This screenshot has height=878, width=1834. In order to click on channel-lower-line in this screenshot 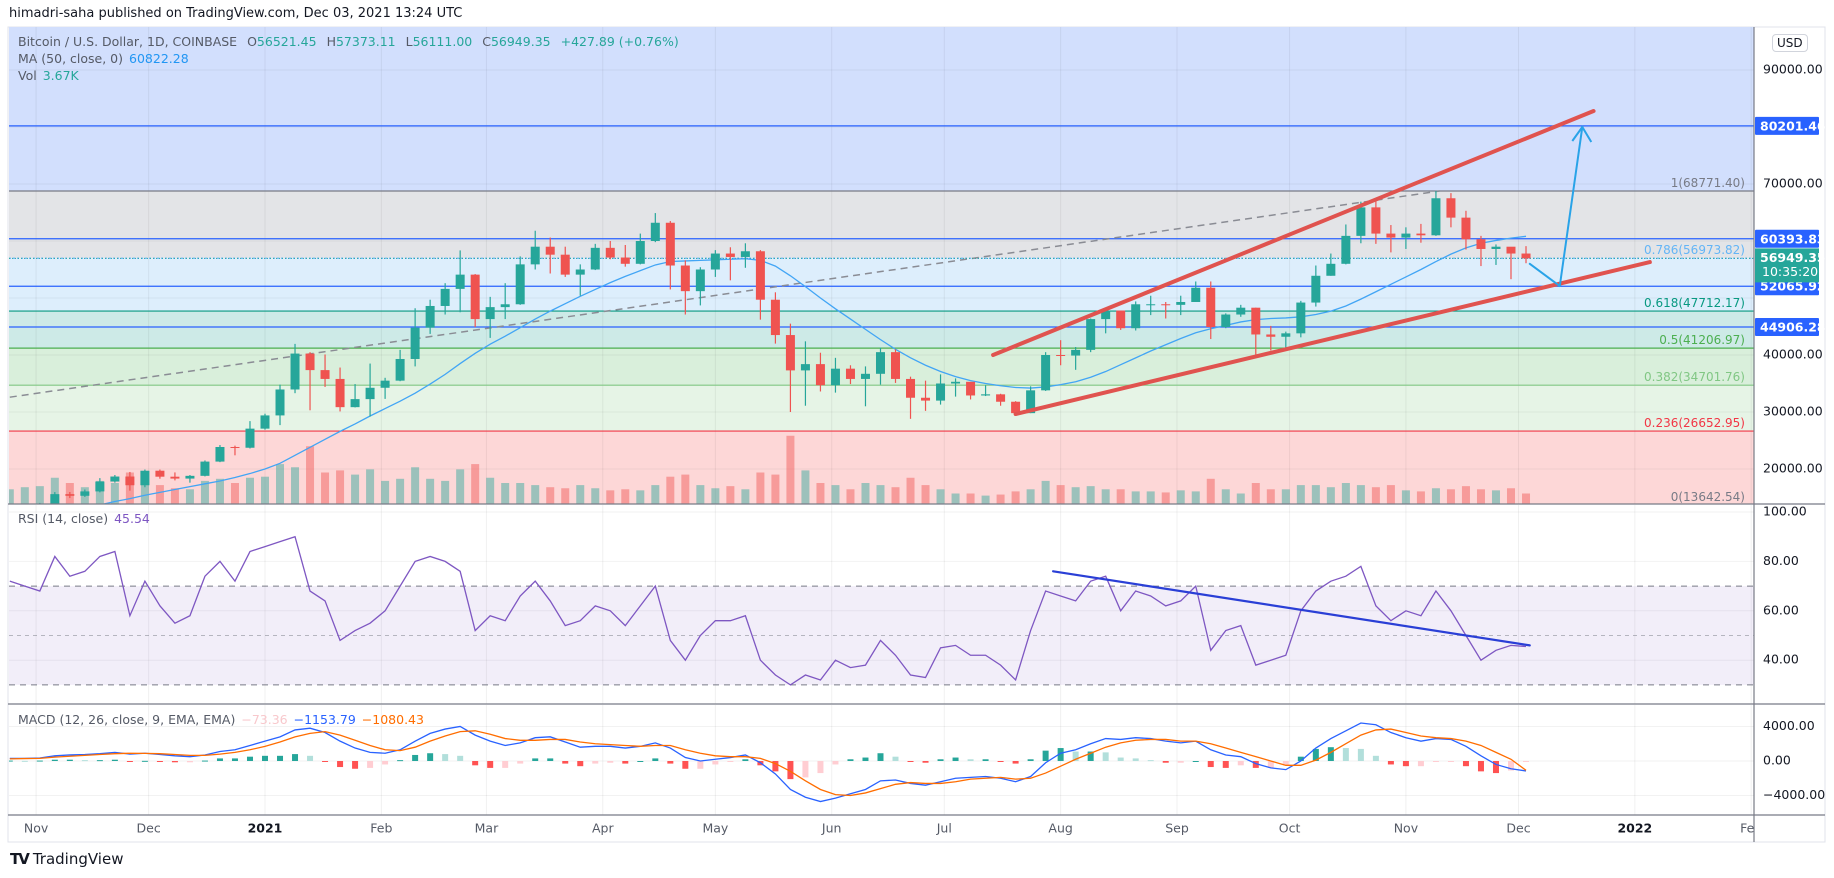, I will do `click(1332, 338)`.